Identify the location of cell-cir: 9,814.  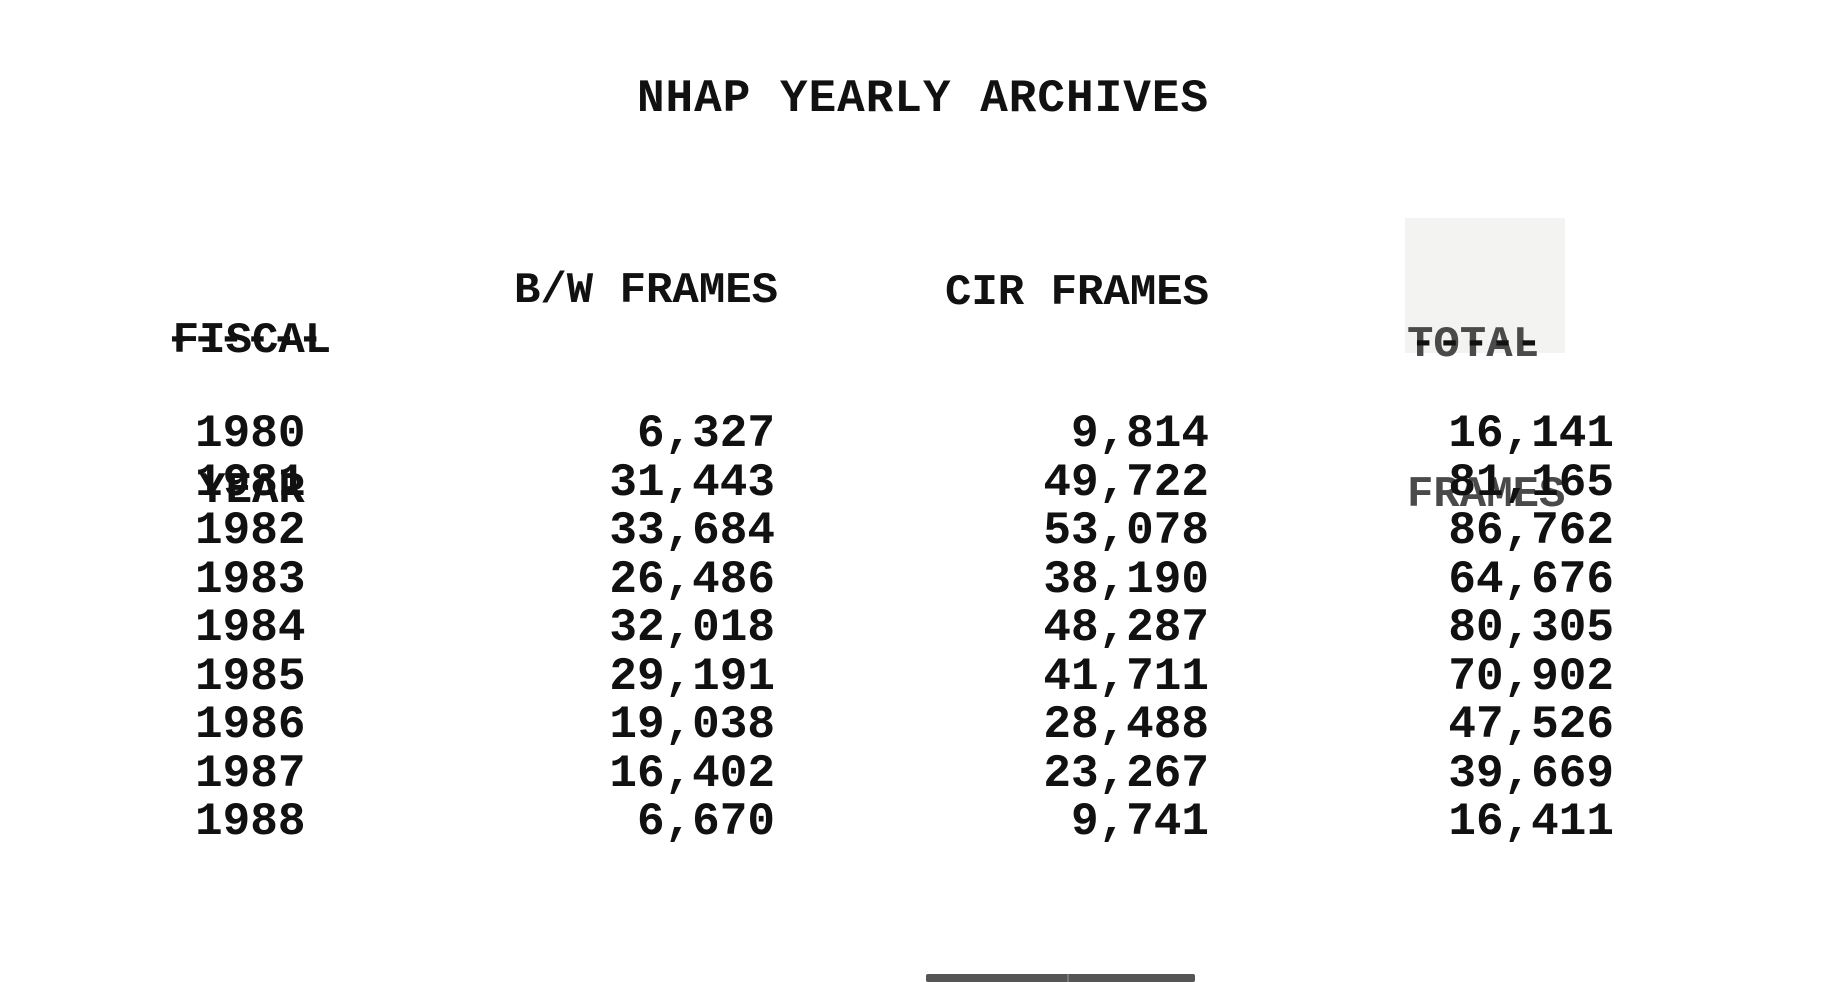
(1139, 434).